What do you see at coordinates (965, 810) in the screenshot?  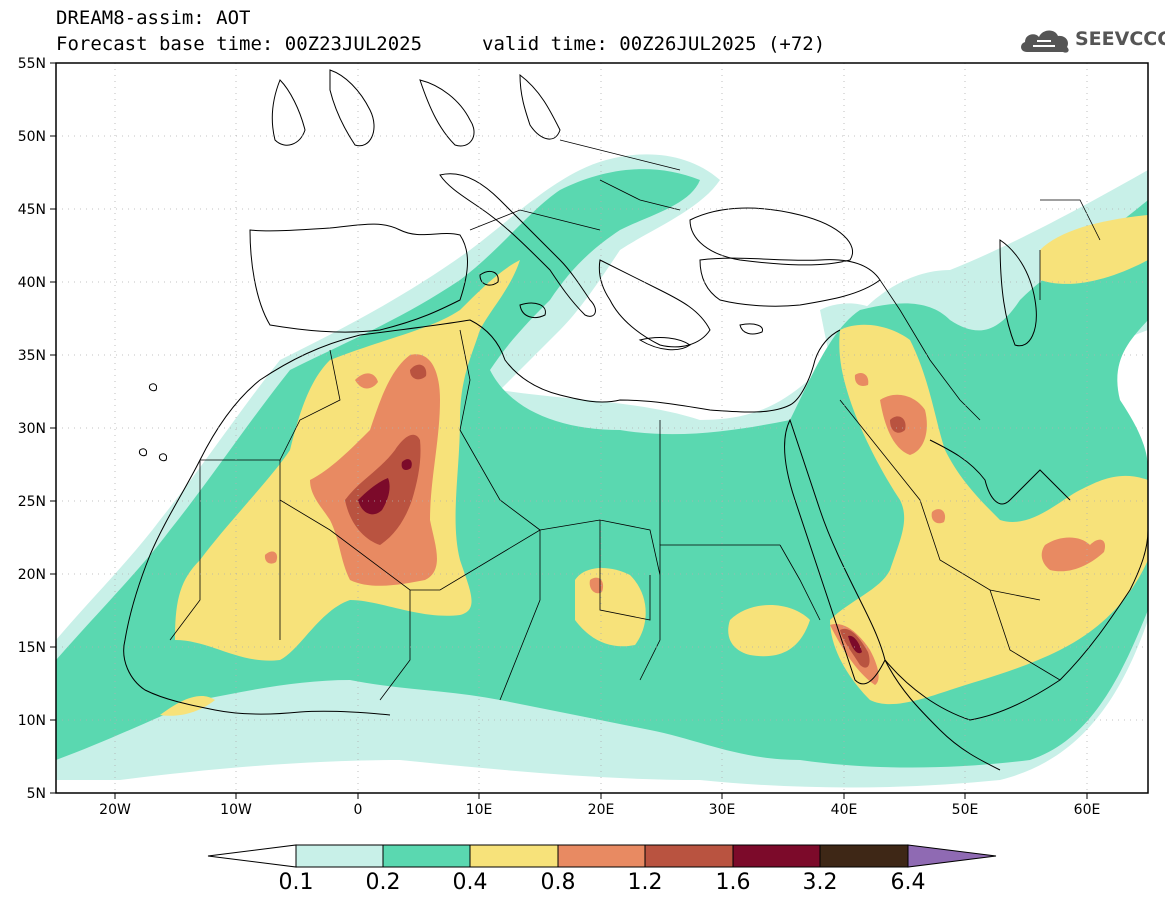 I see `lon-label: 50E` at bounding box center [965, 810].